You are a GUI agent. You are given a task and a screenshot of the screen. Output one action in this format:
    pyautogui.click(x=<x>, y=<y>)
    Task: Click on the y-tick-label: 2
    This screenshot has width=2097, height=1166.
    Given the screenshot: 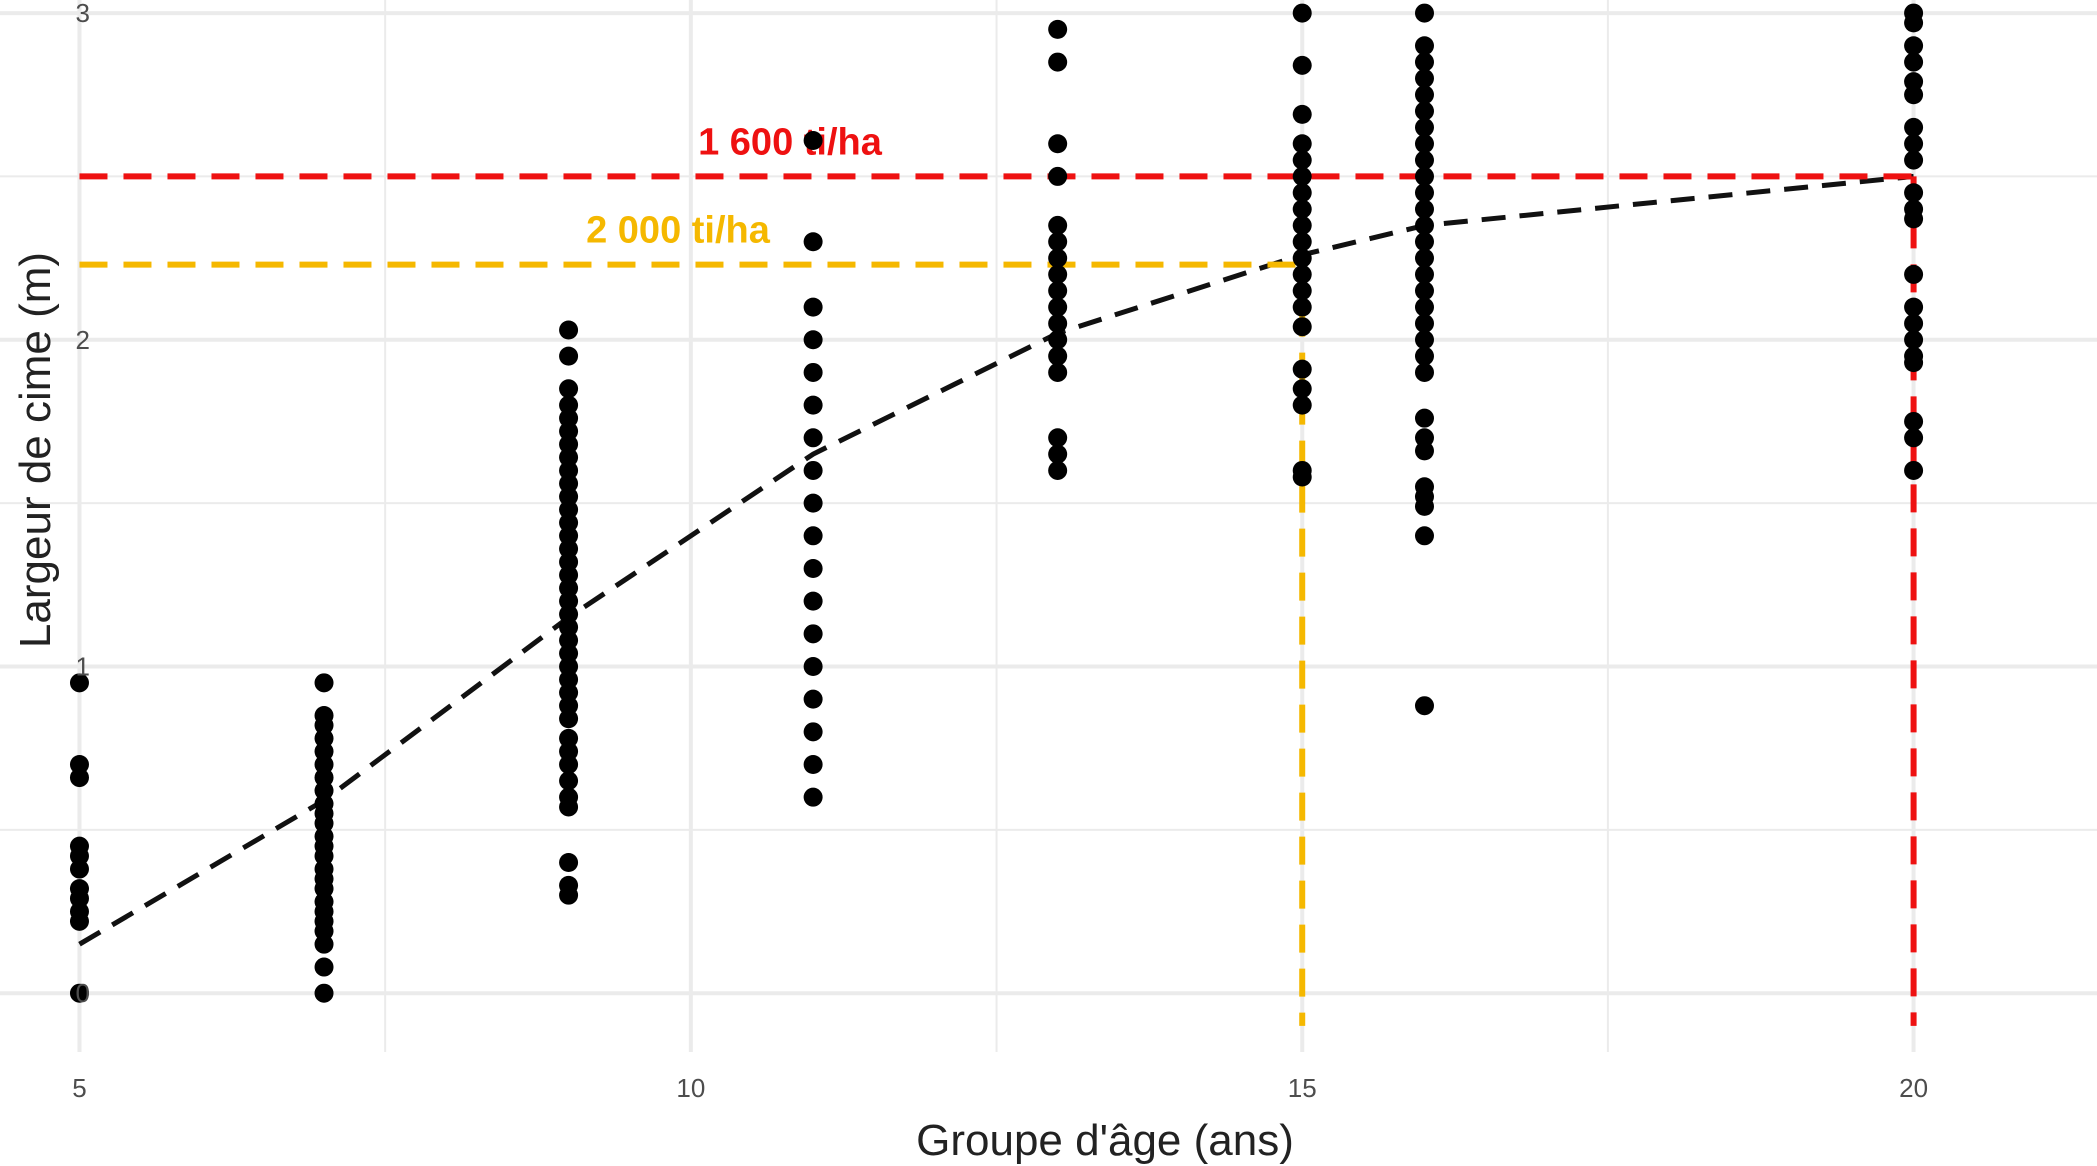 What is the action you would take?
    pyautogui.click(x=83, y=340)
    